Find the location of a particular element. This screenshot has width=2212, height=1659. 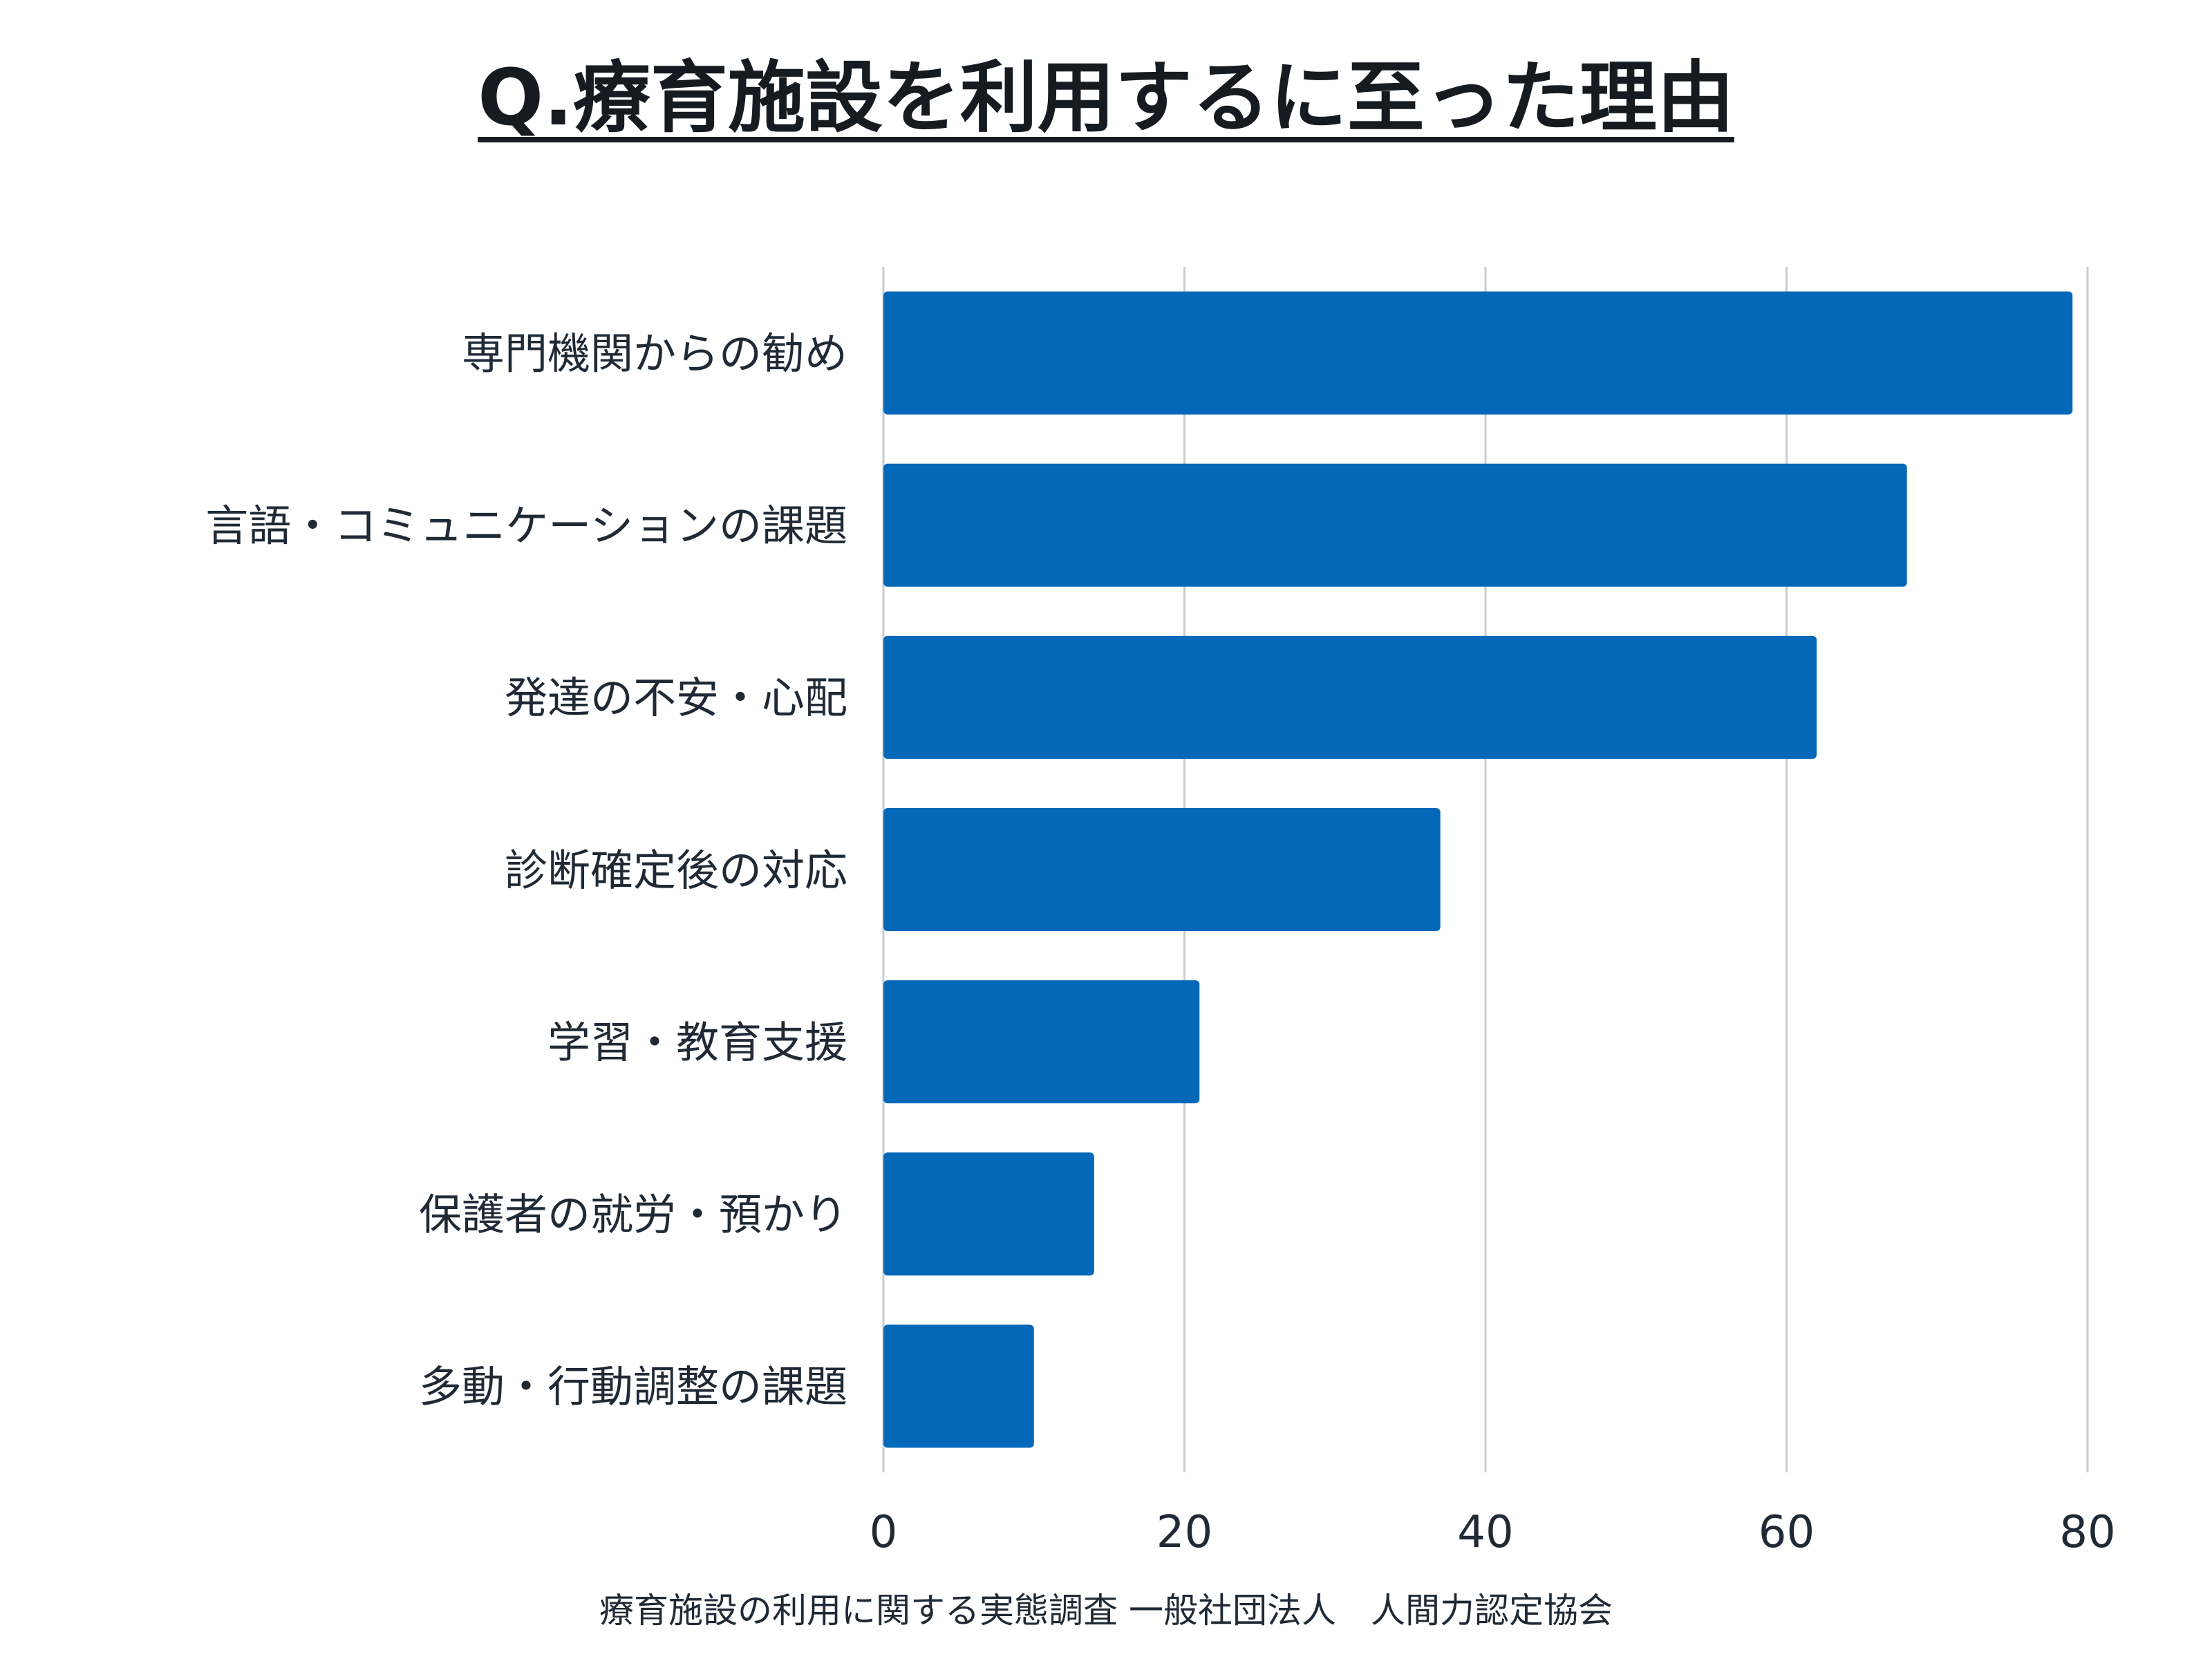

category-label: 専門機関からの勧め is located at coordinates (654, 354).